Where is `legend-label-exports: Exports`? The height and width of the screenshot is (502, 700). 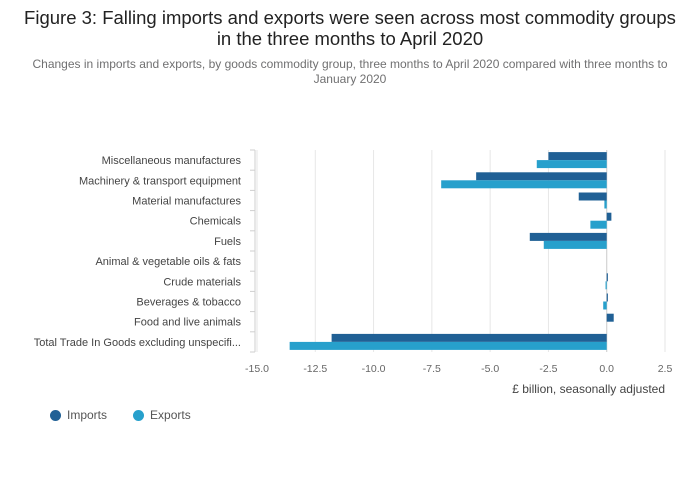
legend-label-exports: Exports is located at coordinates (170, 415).